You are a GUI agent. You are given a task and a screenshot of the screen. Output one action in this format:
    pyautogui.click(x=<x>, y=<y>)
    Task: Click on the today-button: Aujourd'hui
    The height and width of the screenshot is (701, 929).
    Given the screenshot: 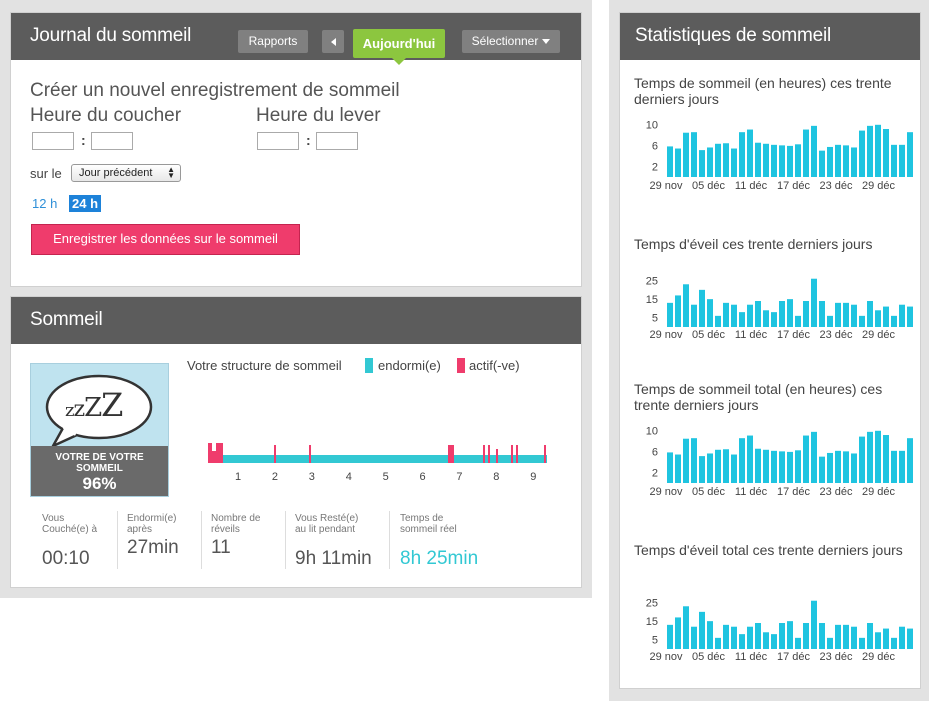 What is the action you would take?
    pyautogui.click(x=399, y=47)
    